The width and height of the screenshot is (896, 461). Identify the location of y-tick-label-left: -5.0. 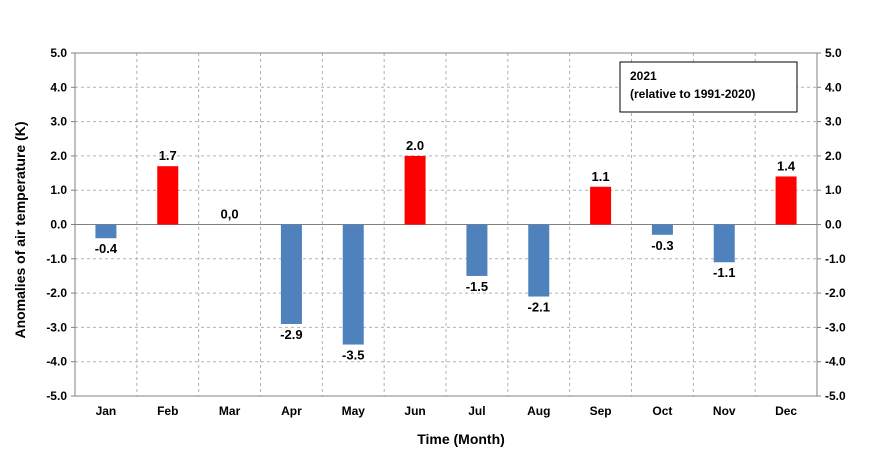
(56, 396).